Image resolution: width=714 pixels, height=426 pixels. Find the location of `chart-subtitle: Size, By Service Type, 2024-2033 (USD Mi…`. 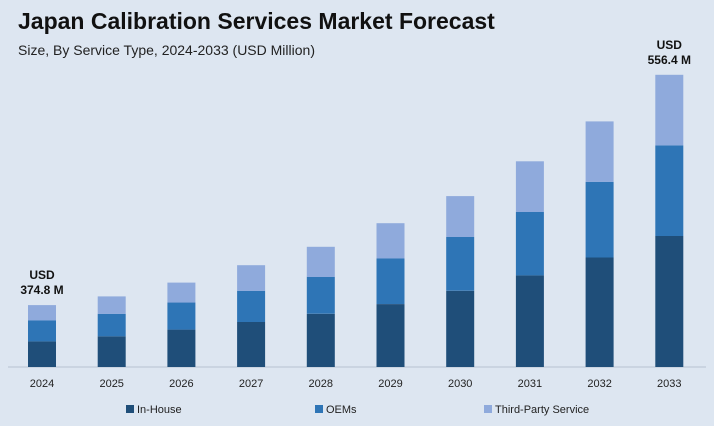

chart-subtitle: Size, By Service Type, 2024-2033 (USD Mi… is located at coordinates (166, 50).